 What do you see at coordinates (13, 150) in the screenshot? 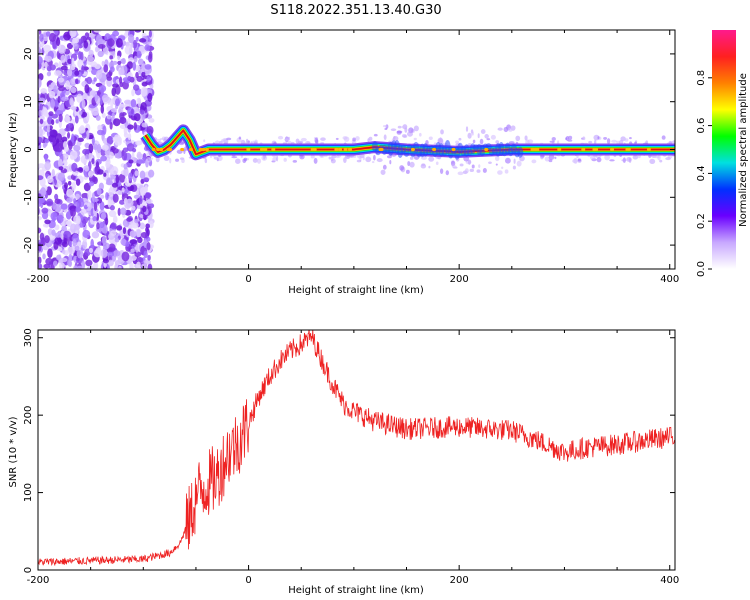
I see `spectrogram-ylabel: Frequency (Hz)` at bounding box center [13, 150].